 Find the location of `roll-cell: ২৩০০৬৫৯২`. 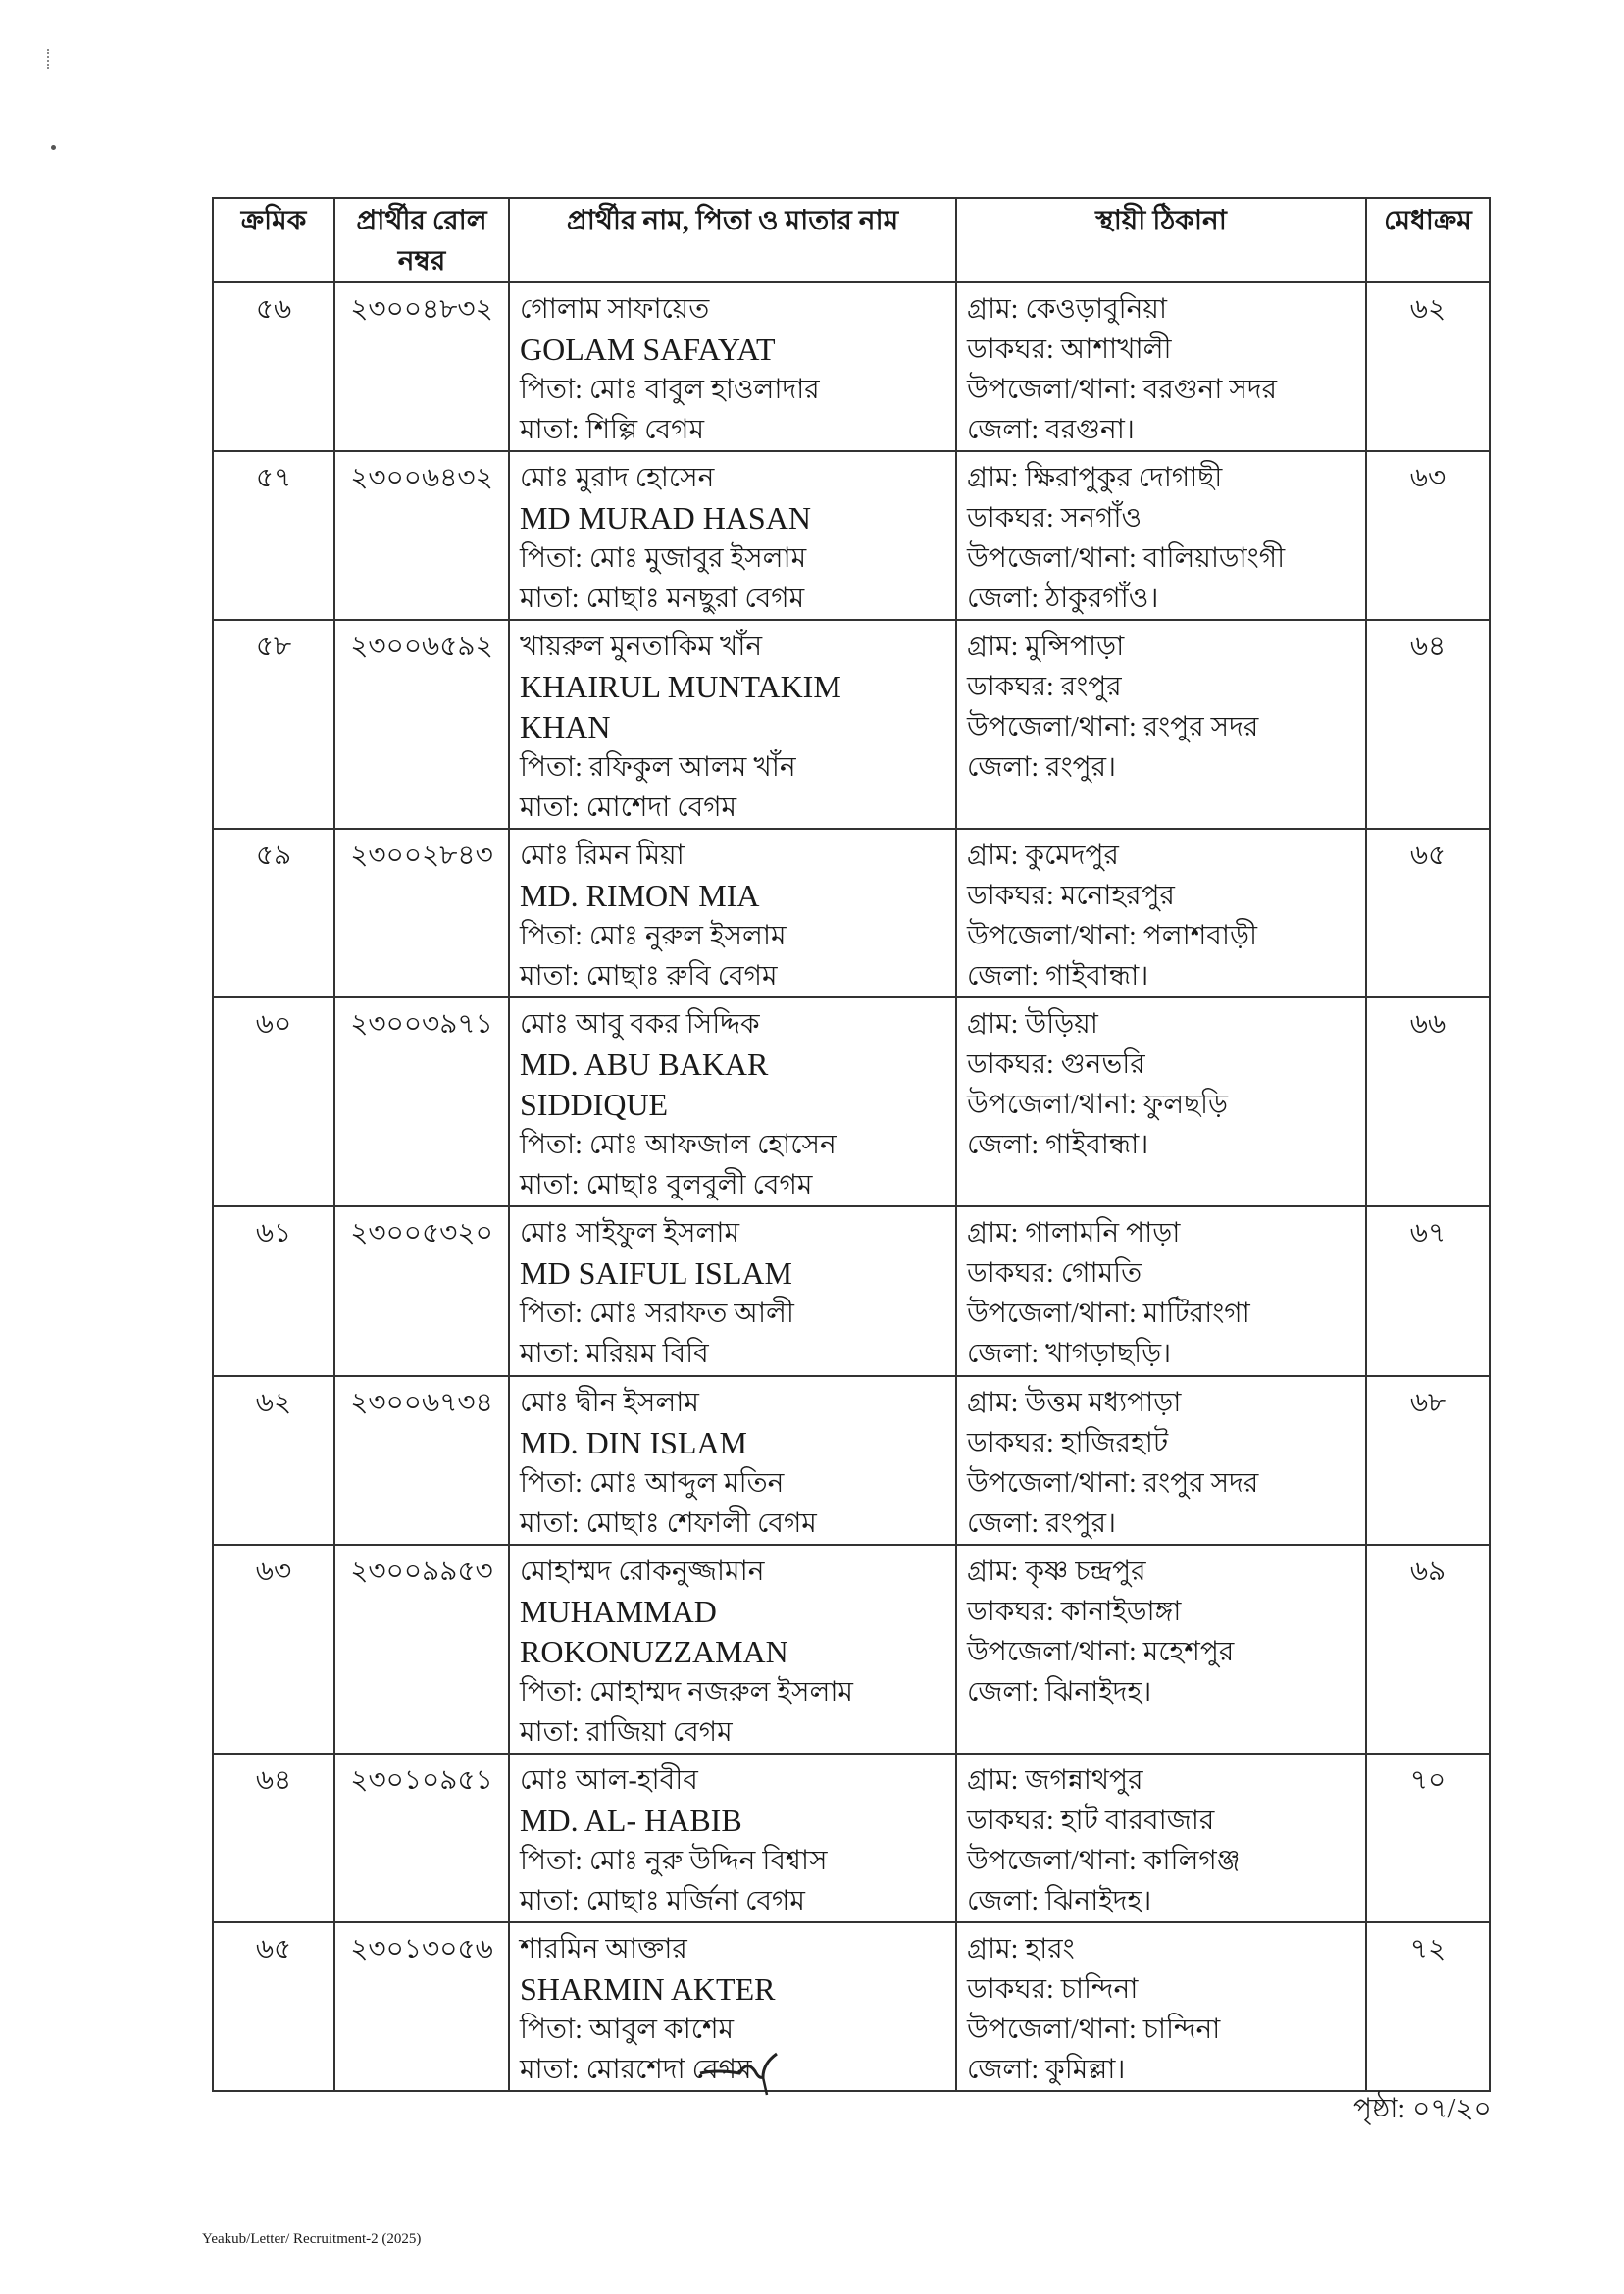

roll-cell: ২৩০০৬৫৯২ is located at coordinates (421, 724).